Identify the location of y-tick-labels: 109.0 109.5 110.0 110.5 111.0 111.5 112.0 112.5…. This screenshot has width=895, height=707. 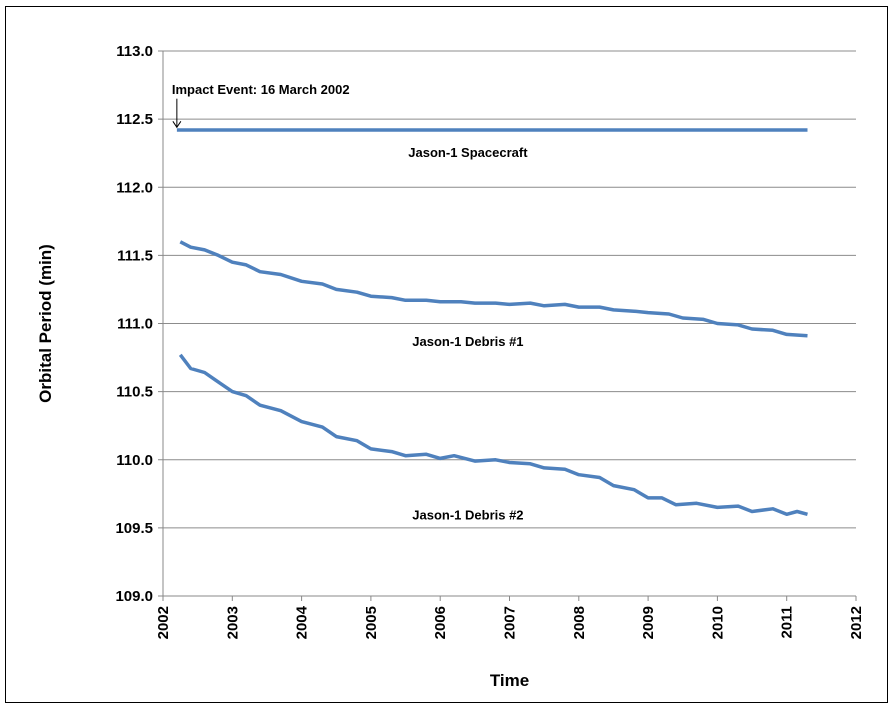
(134, 324).